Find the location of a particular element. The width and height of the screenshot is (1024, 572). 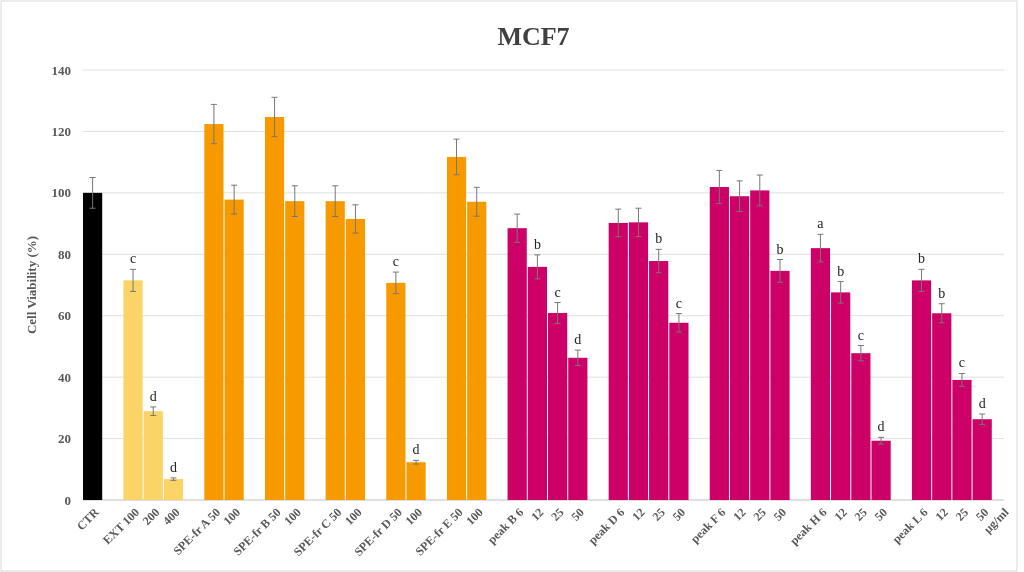

data-label: a is located at coordinates (821, 224).